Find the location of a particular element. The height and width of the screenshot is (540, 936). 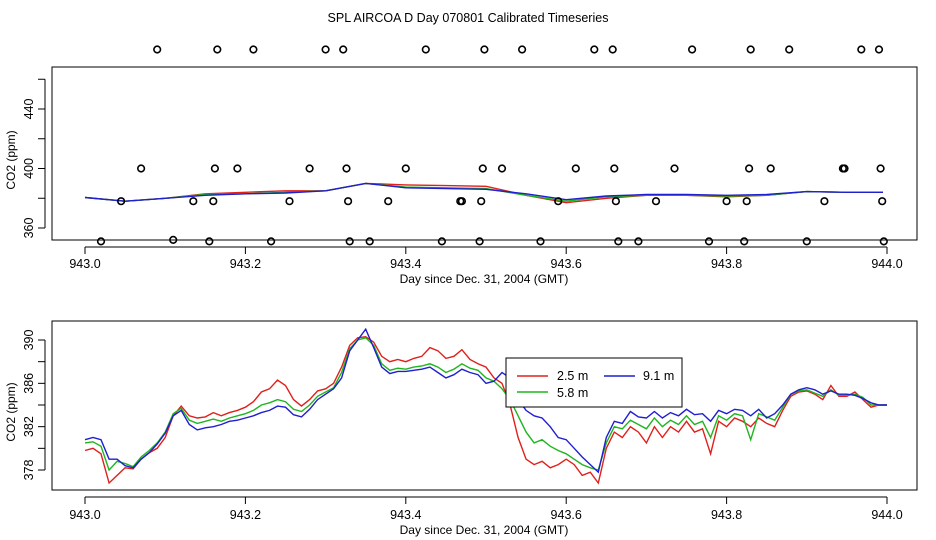

top-y-axis-label: CO2 (ppm) is located at coordinates (11, 159).